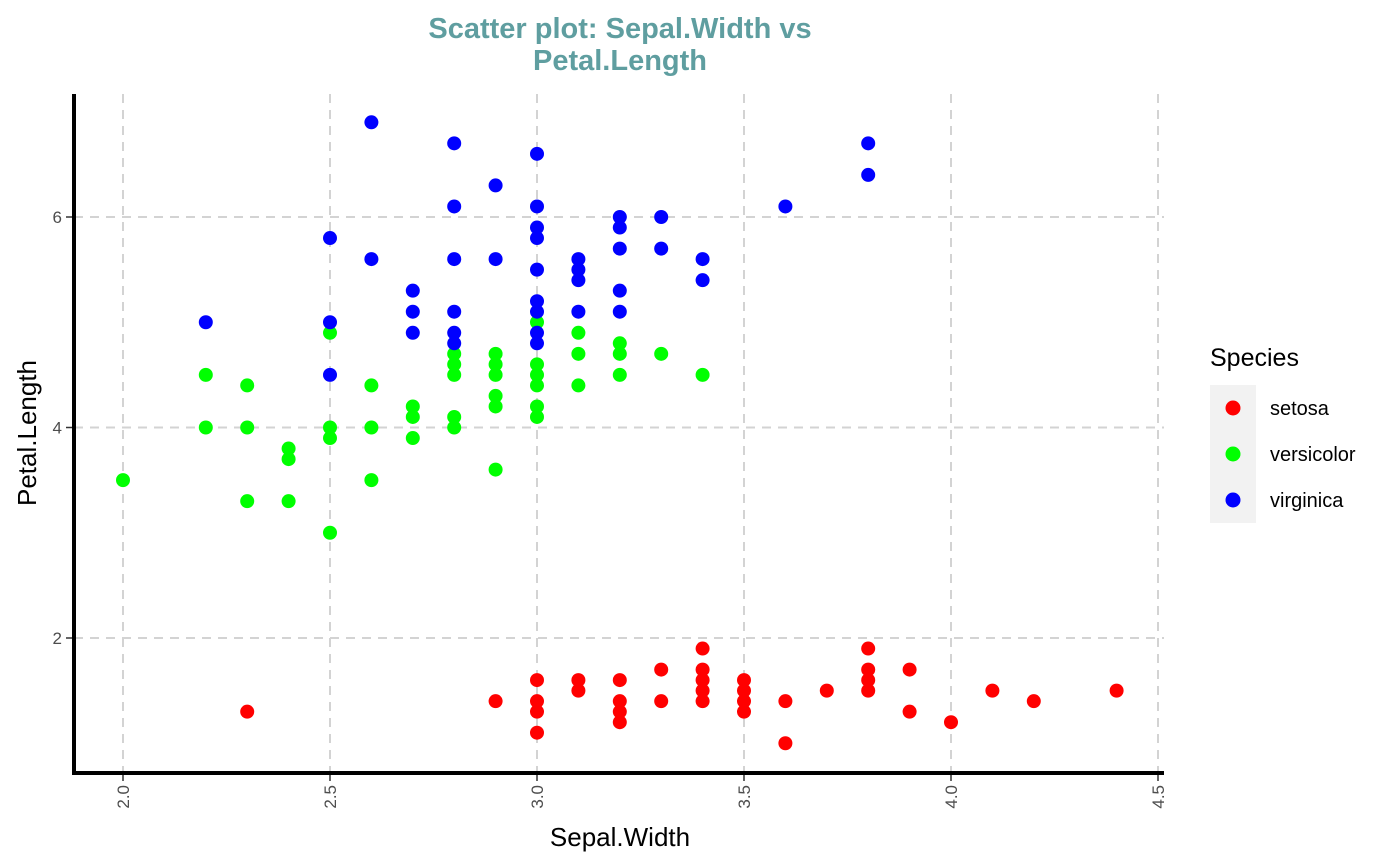 Image resolution: width=1400 pixels, height=866 pixels. I want to click on y-axis-label: Petal.Length, so click(27, 433).